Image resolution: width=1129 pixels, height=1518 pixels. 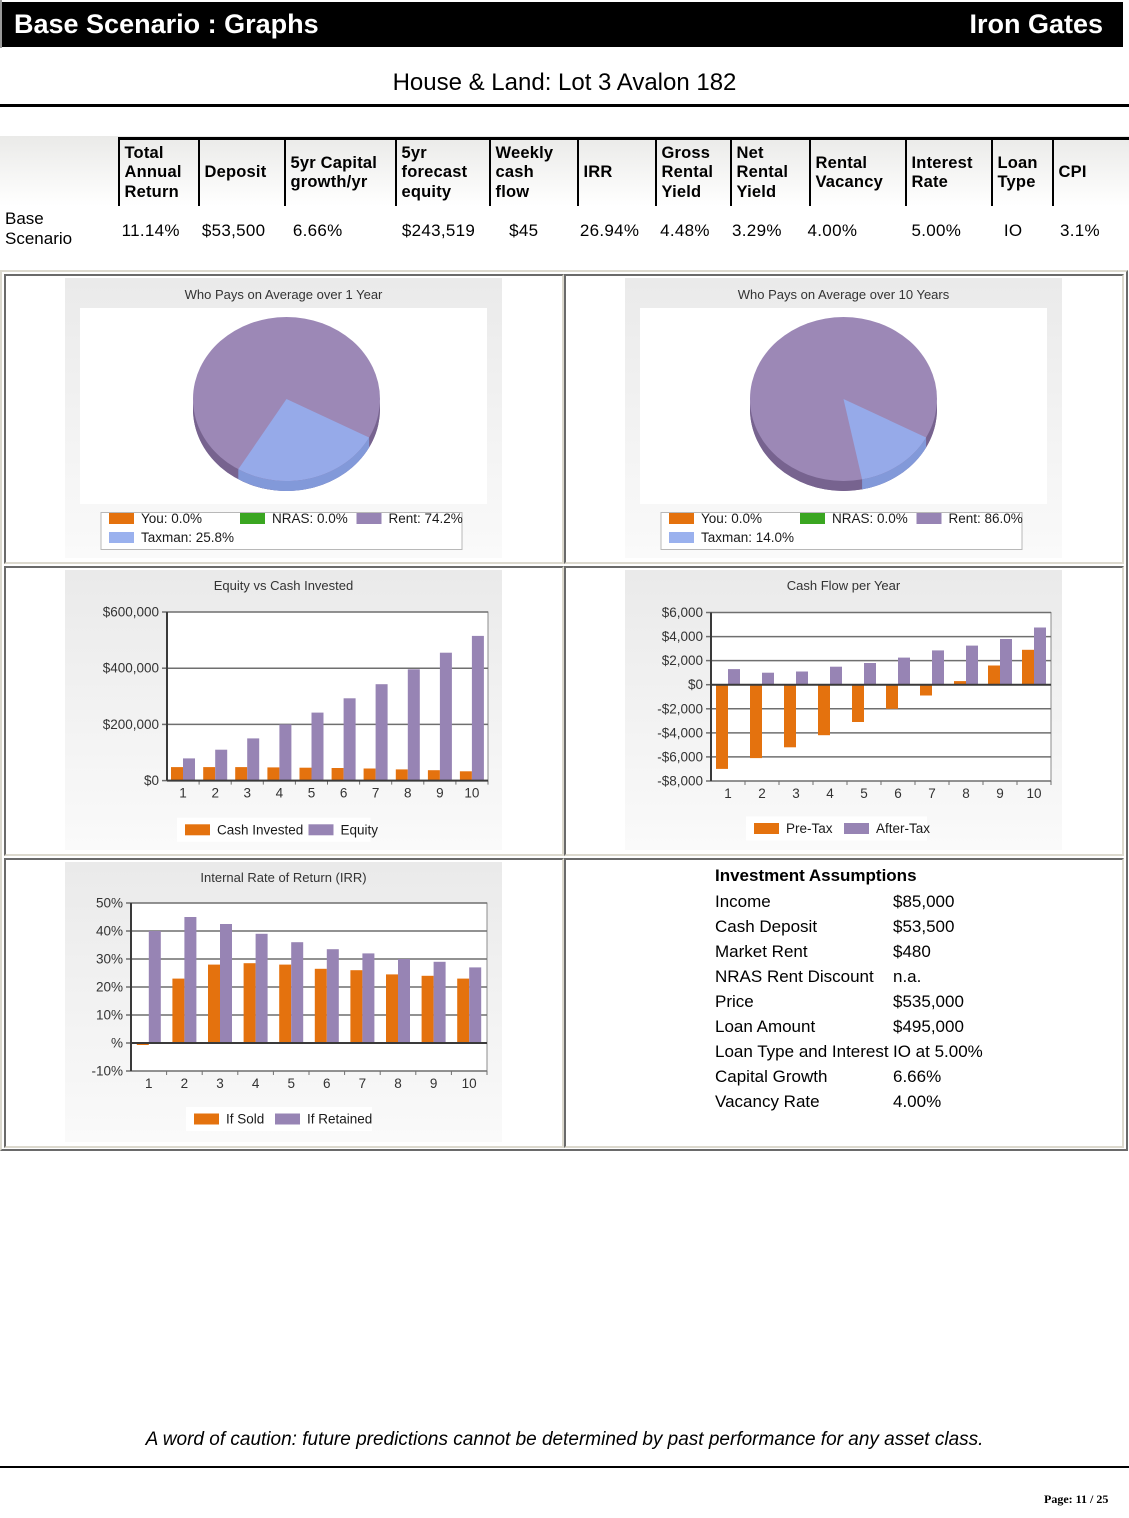 I want to click on svg-text: Equity vs Cash Invested, so click(x=283, y=585).